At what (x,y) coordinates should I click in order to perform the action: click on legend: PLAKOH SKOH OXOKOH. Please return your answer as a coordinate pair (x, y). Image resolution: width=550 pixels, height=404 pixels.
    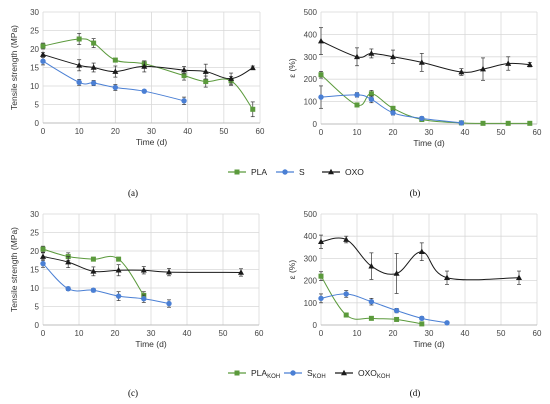
    Looking at the image, I should click on (309, 374).